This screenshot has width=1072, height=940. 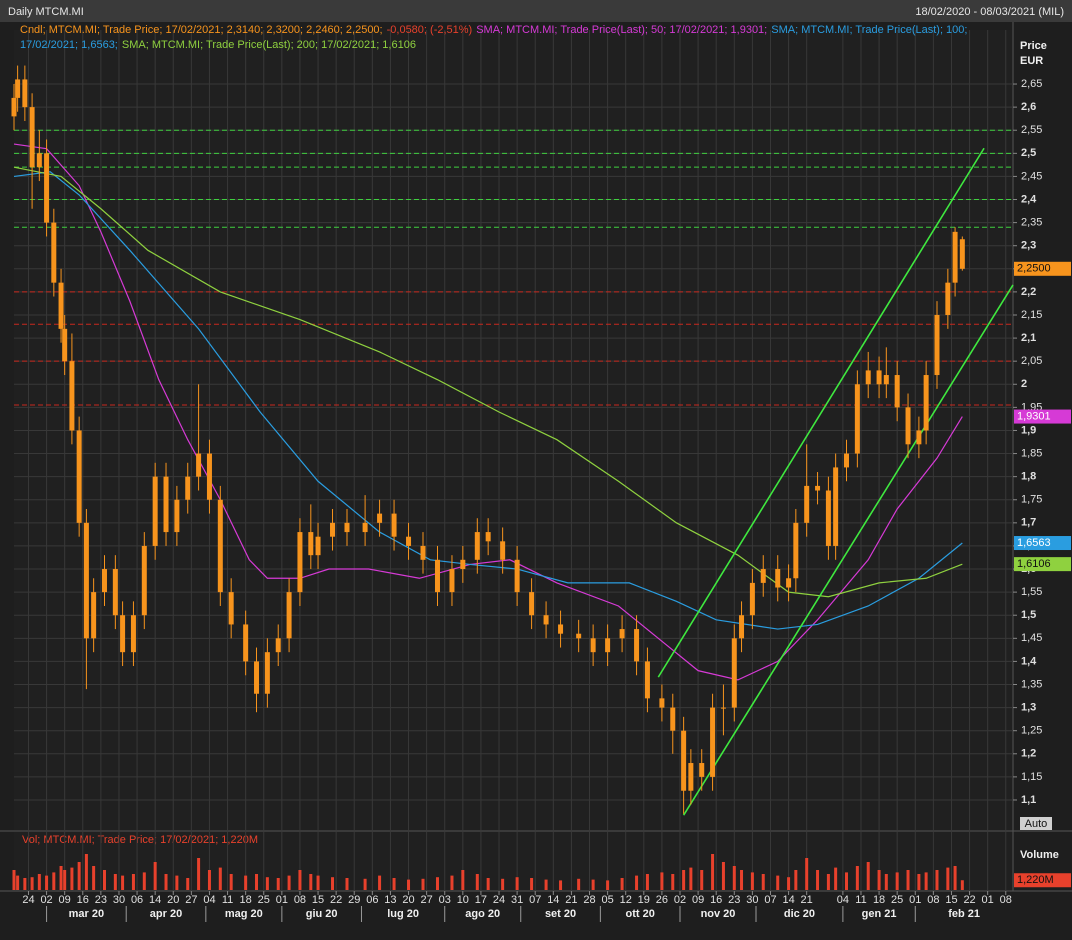 What do you see at coordinates (1031, 592) in the screenshot?
I see `y-tick-label: 1,55` at bounding box center [1031, 592].